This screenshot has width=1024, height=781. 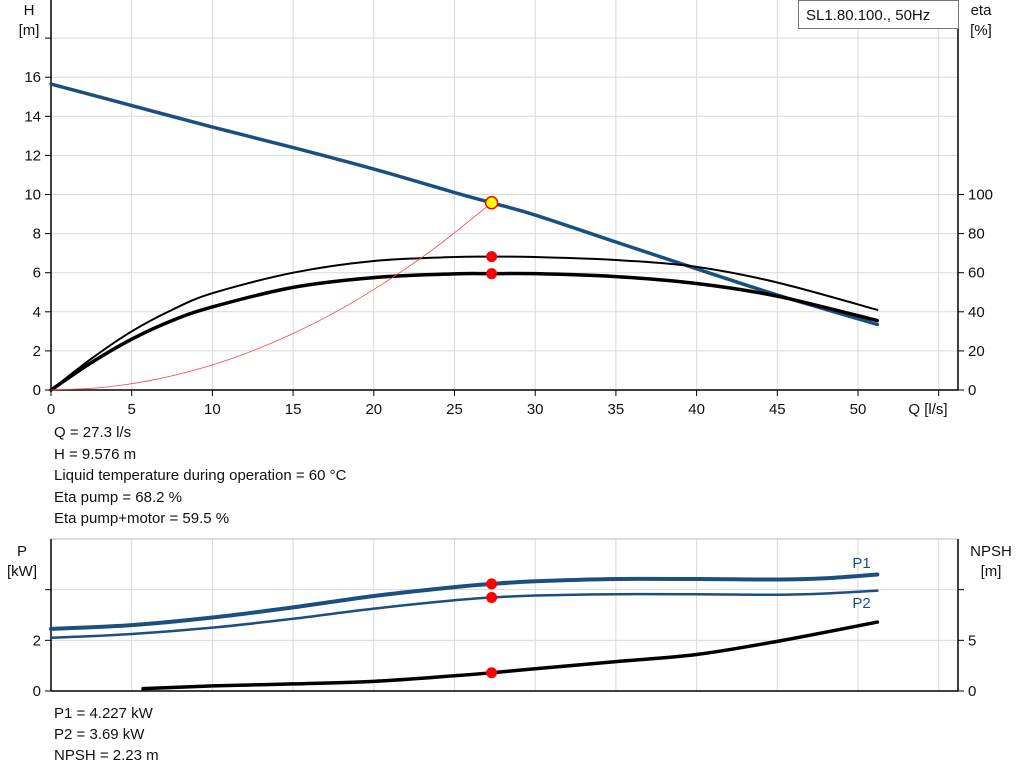 I want to click on x-tick-label: 15, so click(x=293, y=409).